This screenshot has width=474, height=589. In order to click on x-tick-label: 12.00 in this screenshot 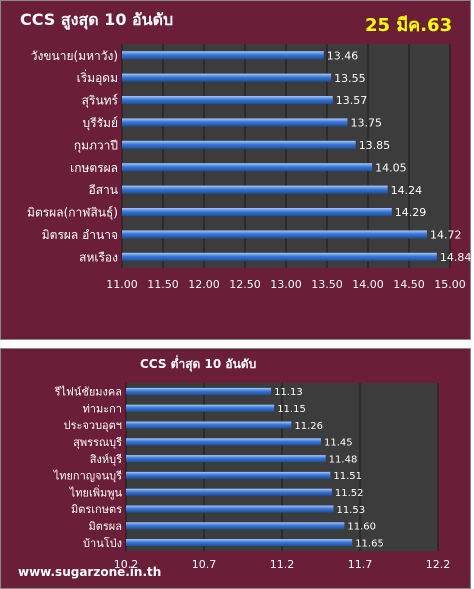, I will do `click(204, 284)`.